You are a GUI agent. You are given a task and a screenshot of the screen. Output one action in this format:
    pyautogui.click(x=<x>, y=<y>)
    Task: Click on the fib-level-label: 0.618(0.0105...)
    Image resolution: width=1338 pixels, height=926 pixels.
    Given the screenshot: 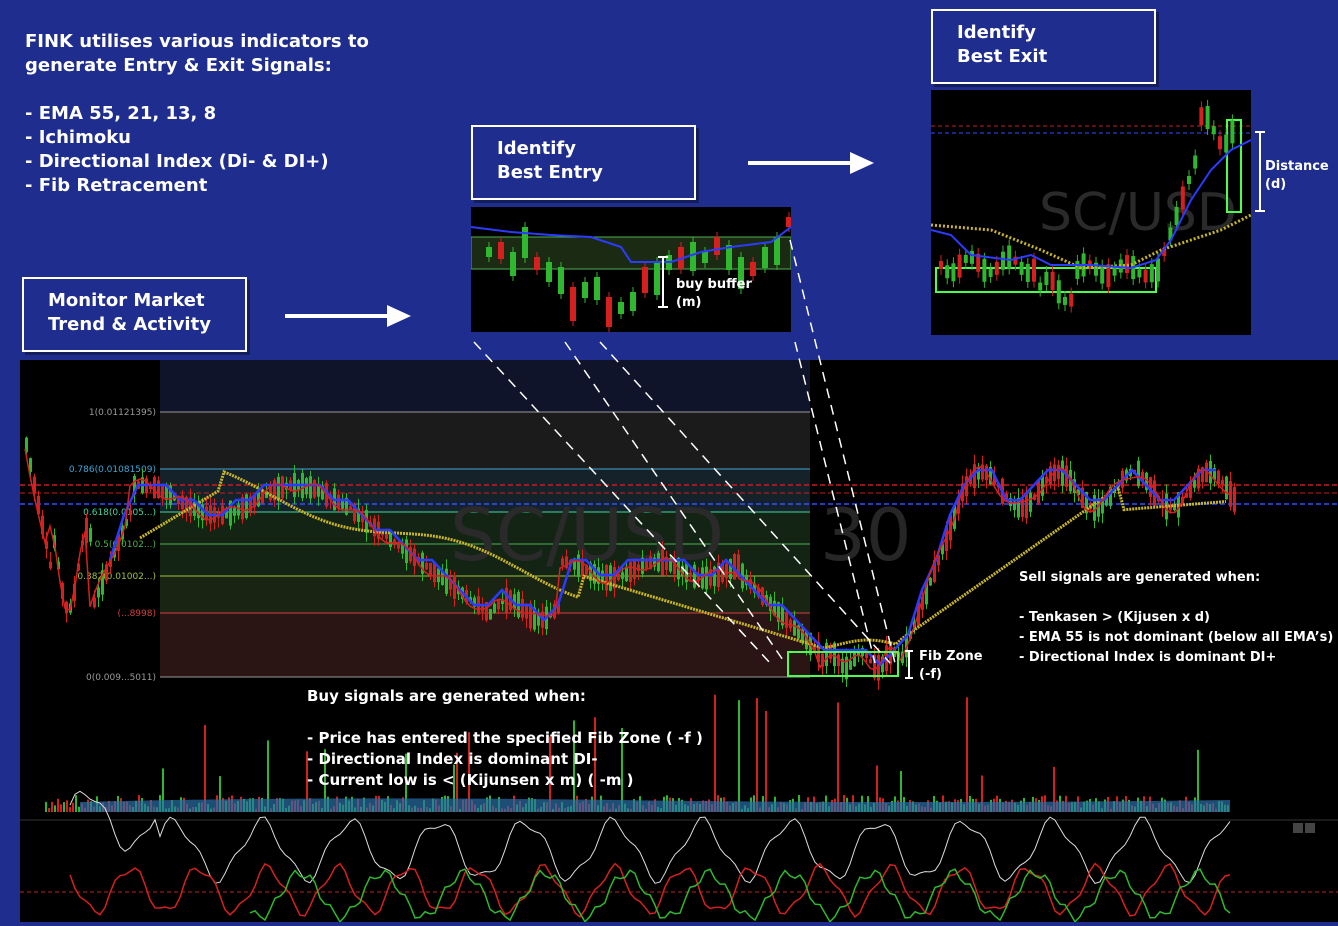 What is the action you would take?
    pyautogui.click(x=119, y=513)
    